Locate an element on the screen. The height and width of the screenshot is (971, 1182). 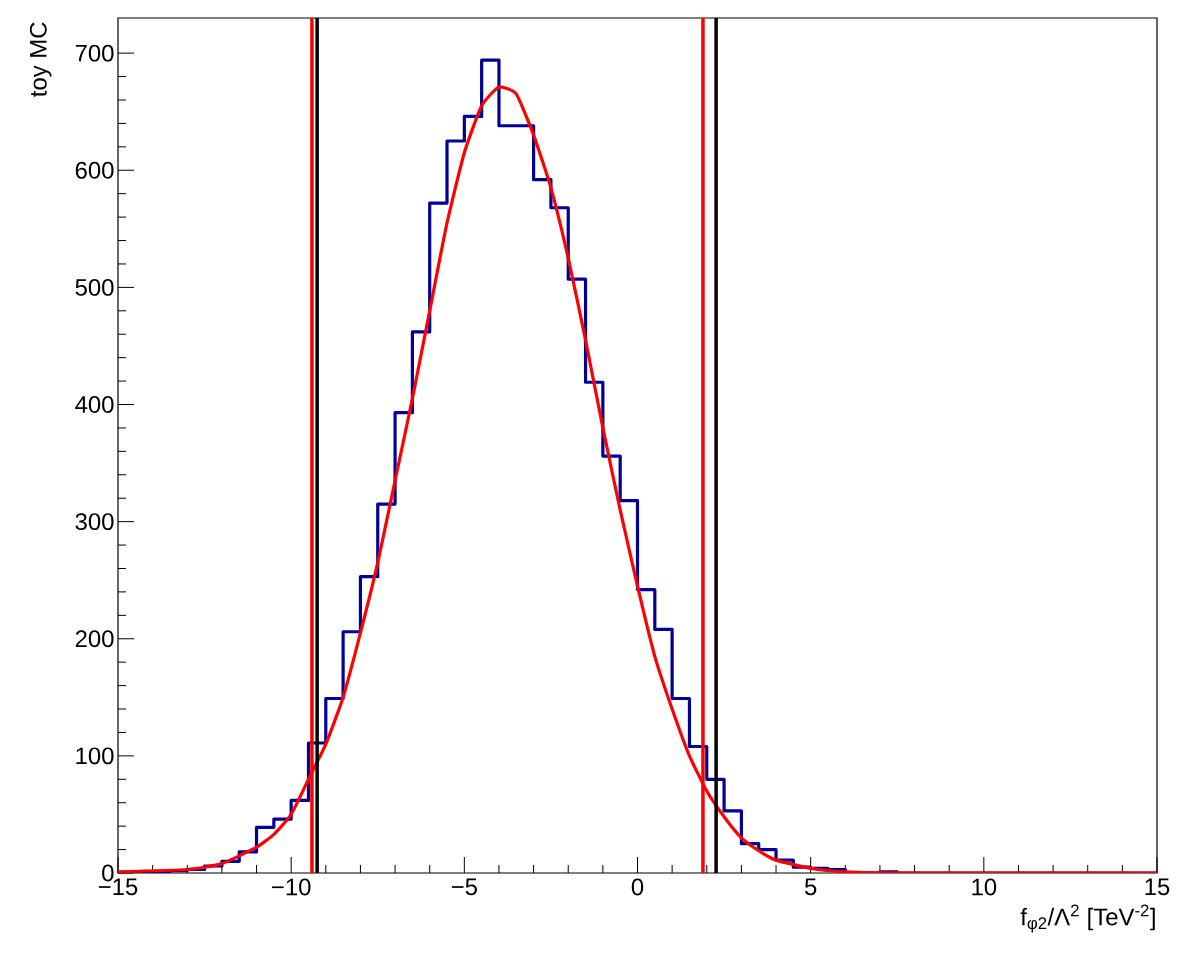
y-tick-label: 700 is located at coordinates (94, 53).